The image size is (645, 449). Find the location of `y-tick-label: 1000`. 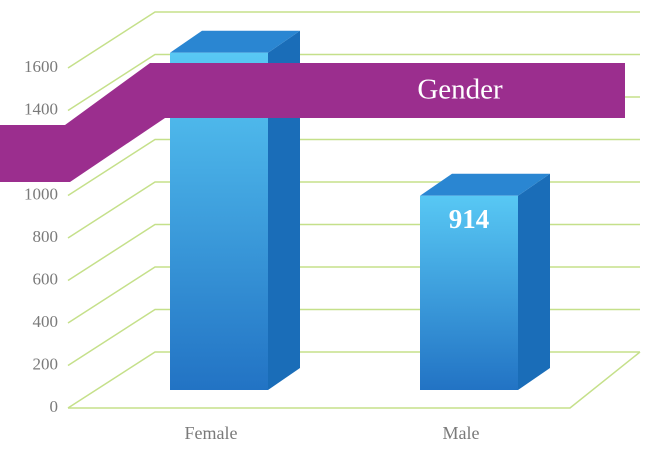

y-tick-label: 1000 is located at coordinates (41, 193).